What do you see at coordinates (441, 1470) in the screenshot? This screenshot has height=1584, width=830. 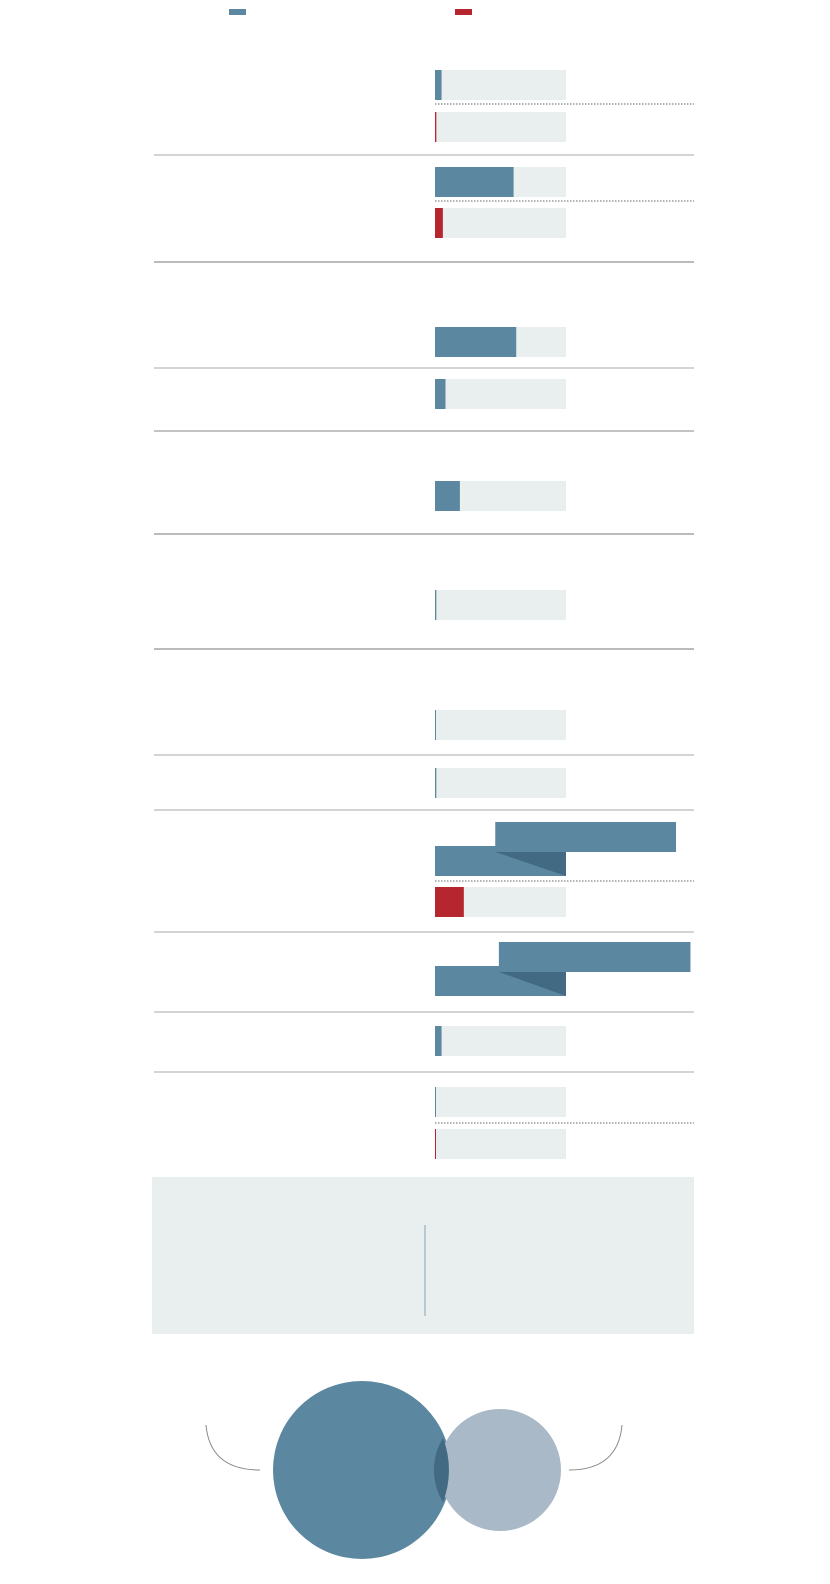 I see `circle-overlap` at bounding box center [441, 1470].